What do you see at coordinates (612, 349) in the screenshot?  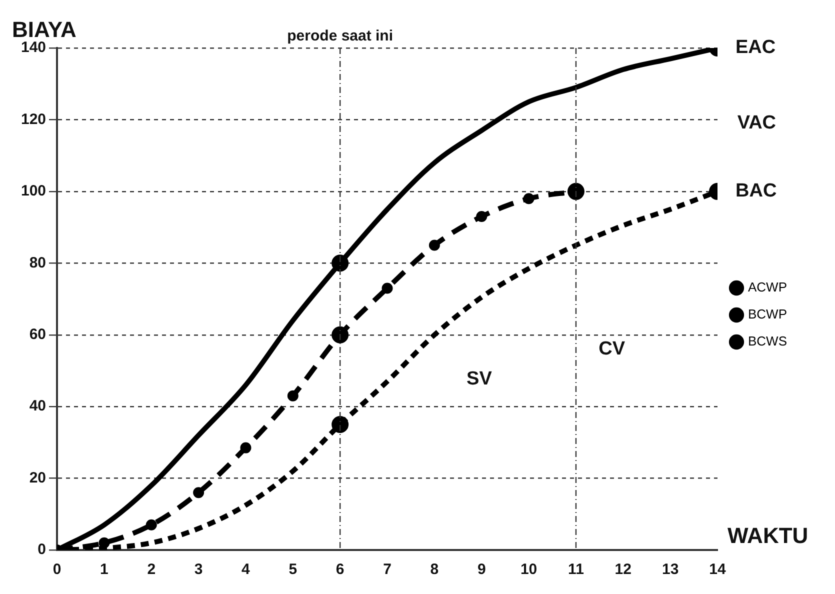 I see `annotation: CV` at bounding box center [612, 349].